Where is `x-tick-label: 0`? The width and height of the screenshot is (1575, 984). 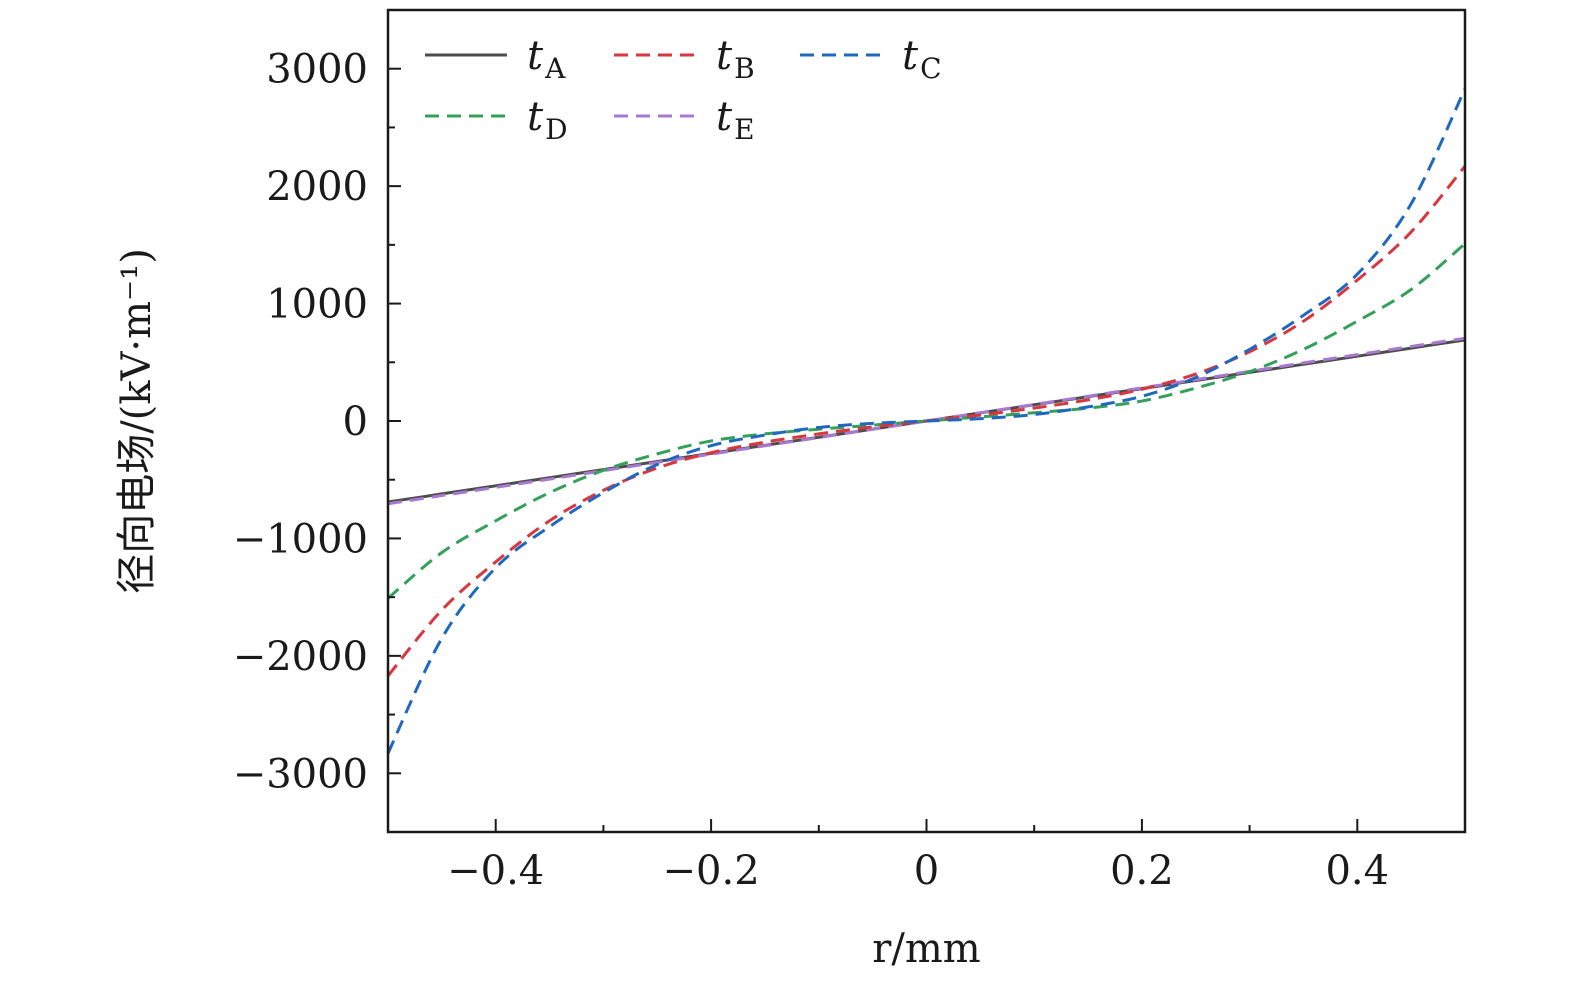 x-tick-label: 0 is located at coordinates (926, 871).